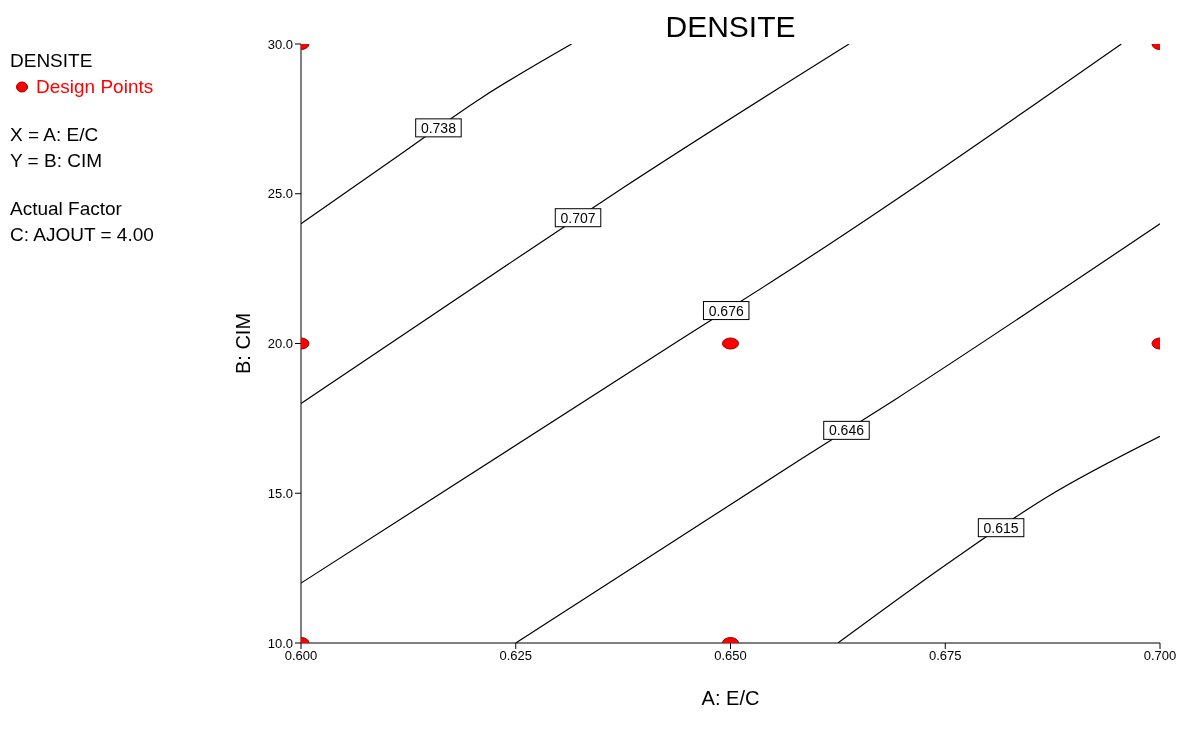  What do you see at coordinates (438, 127) in the screenshot?
I see `series-label: 0.738` at bounding box center [438, 127].